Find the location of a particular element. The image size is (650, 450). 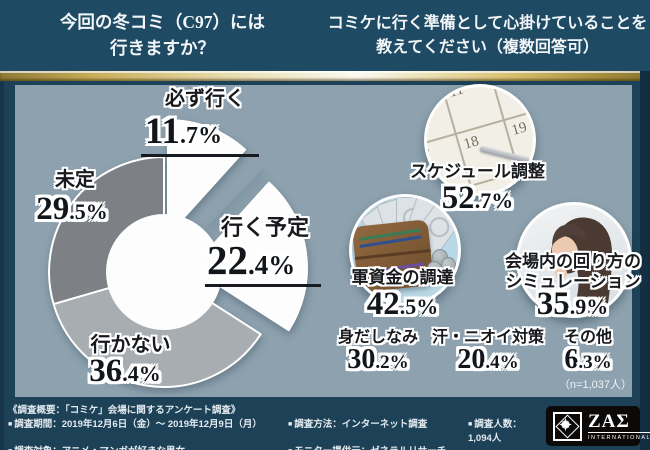

stat-label-simulation: 会場内の回り方の シミュレーション is located at coordinates (569, 271).